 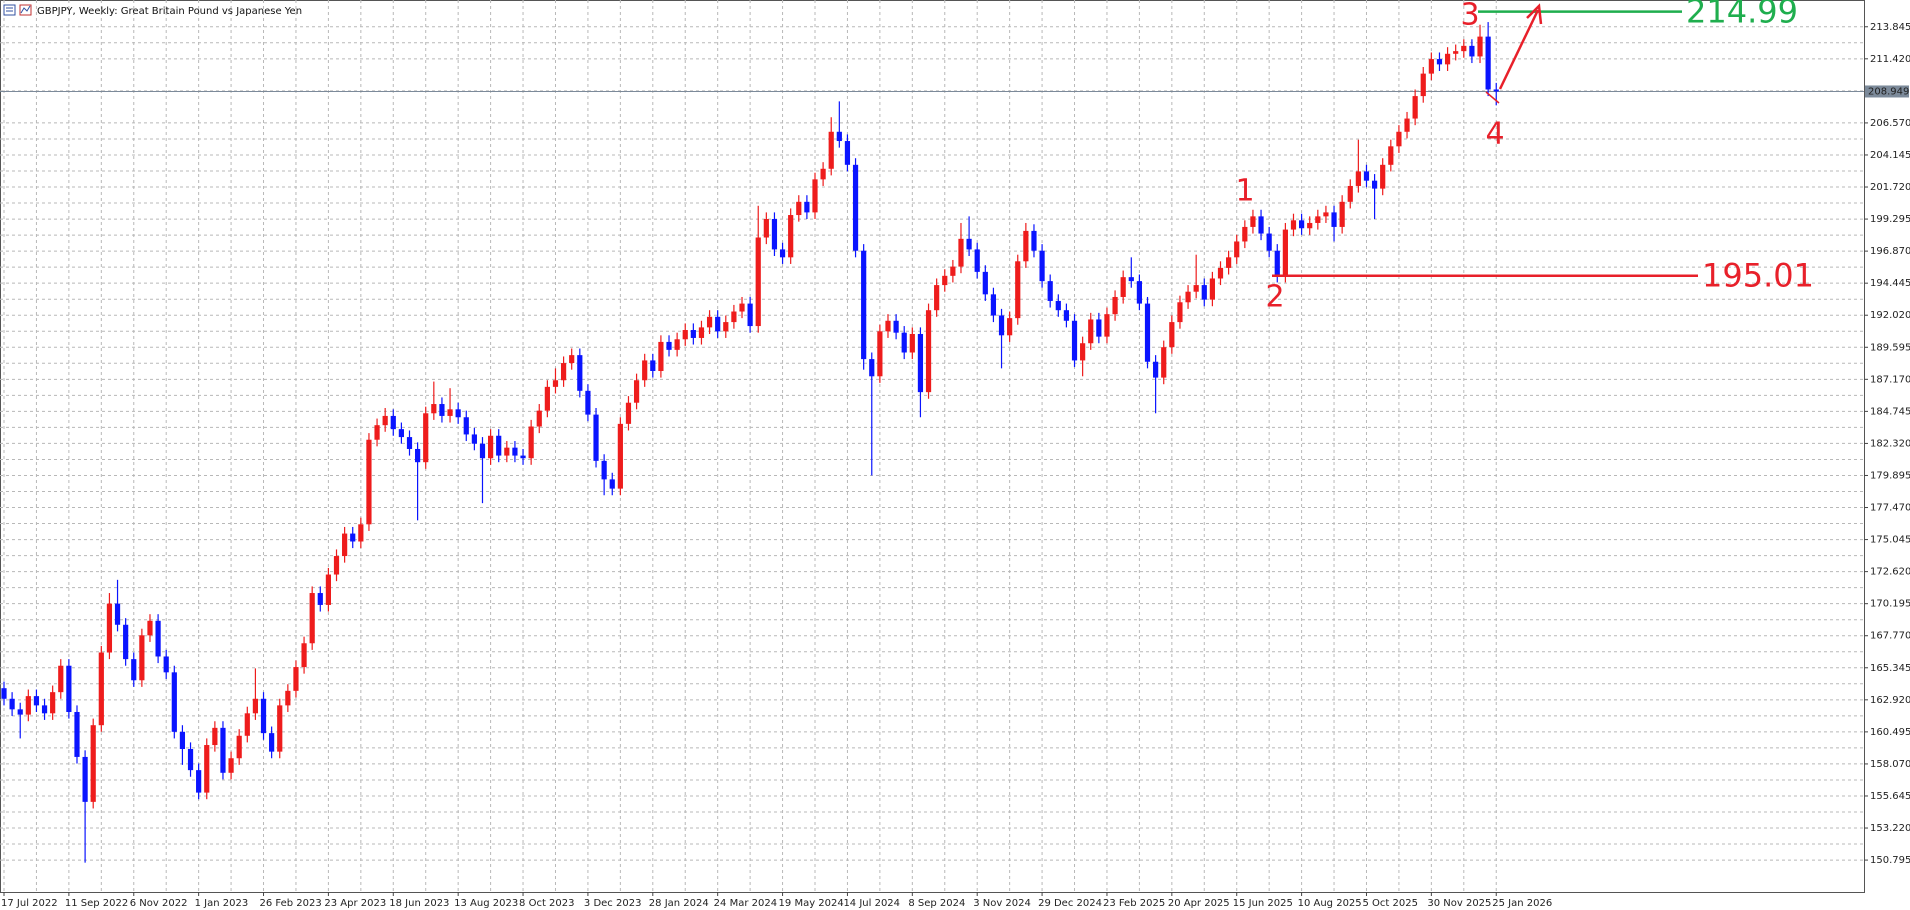 I want to click on x-tick-label: 23 Apr 2023, so click(x=355, y=903).